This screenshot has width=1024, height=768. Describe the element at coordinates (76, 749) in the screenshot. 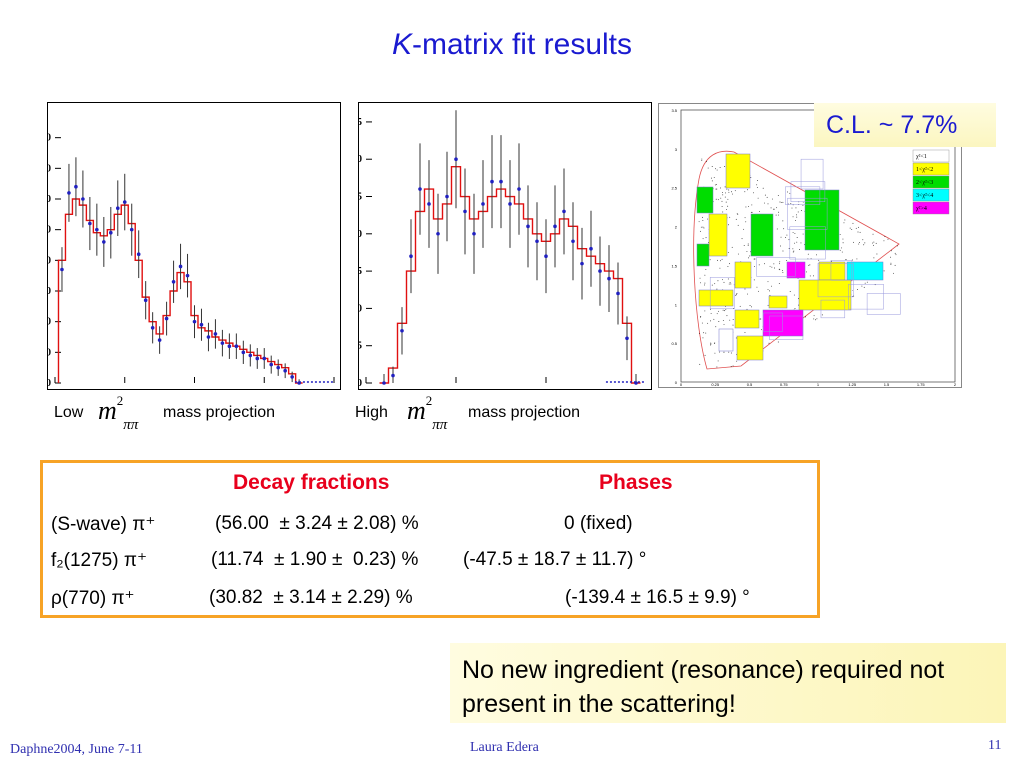

I see `footer-left: Daphne2004, June 7-11` at that location.